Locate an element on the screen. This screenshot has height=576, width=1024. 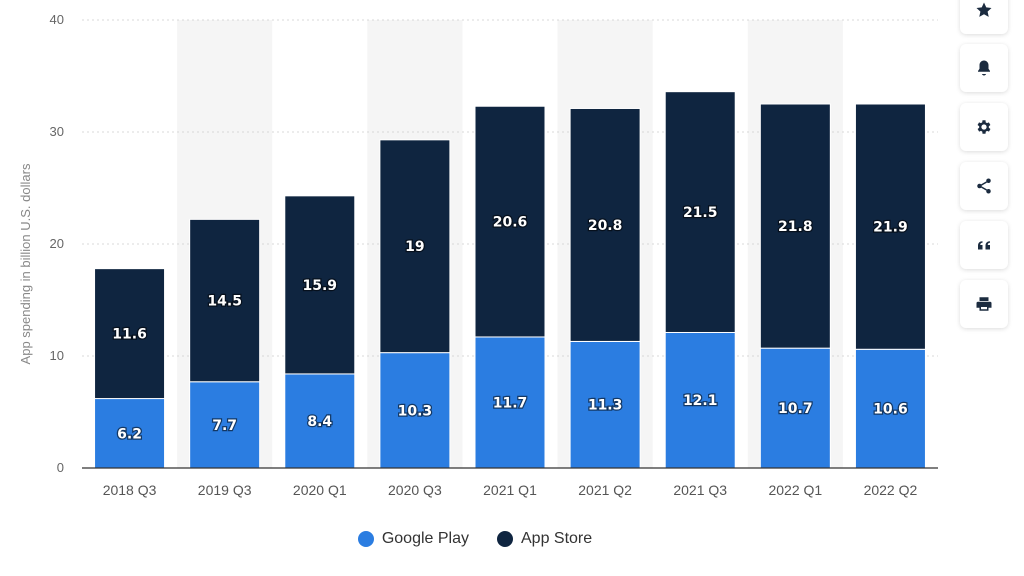
bar-app-store-2020-q1 is located at coordinates (320, 285).